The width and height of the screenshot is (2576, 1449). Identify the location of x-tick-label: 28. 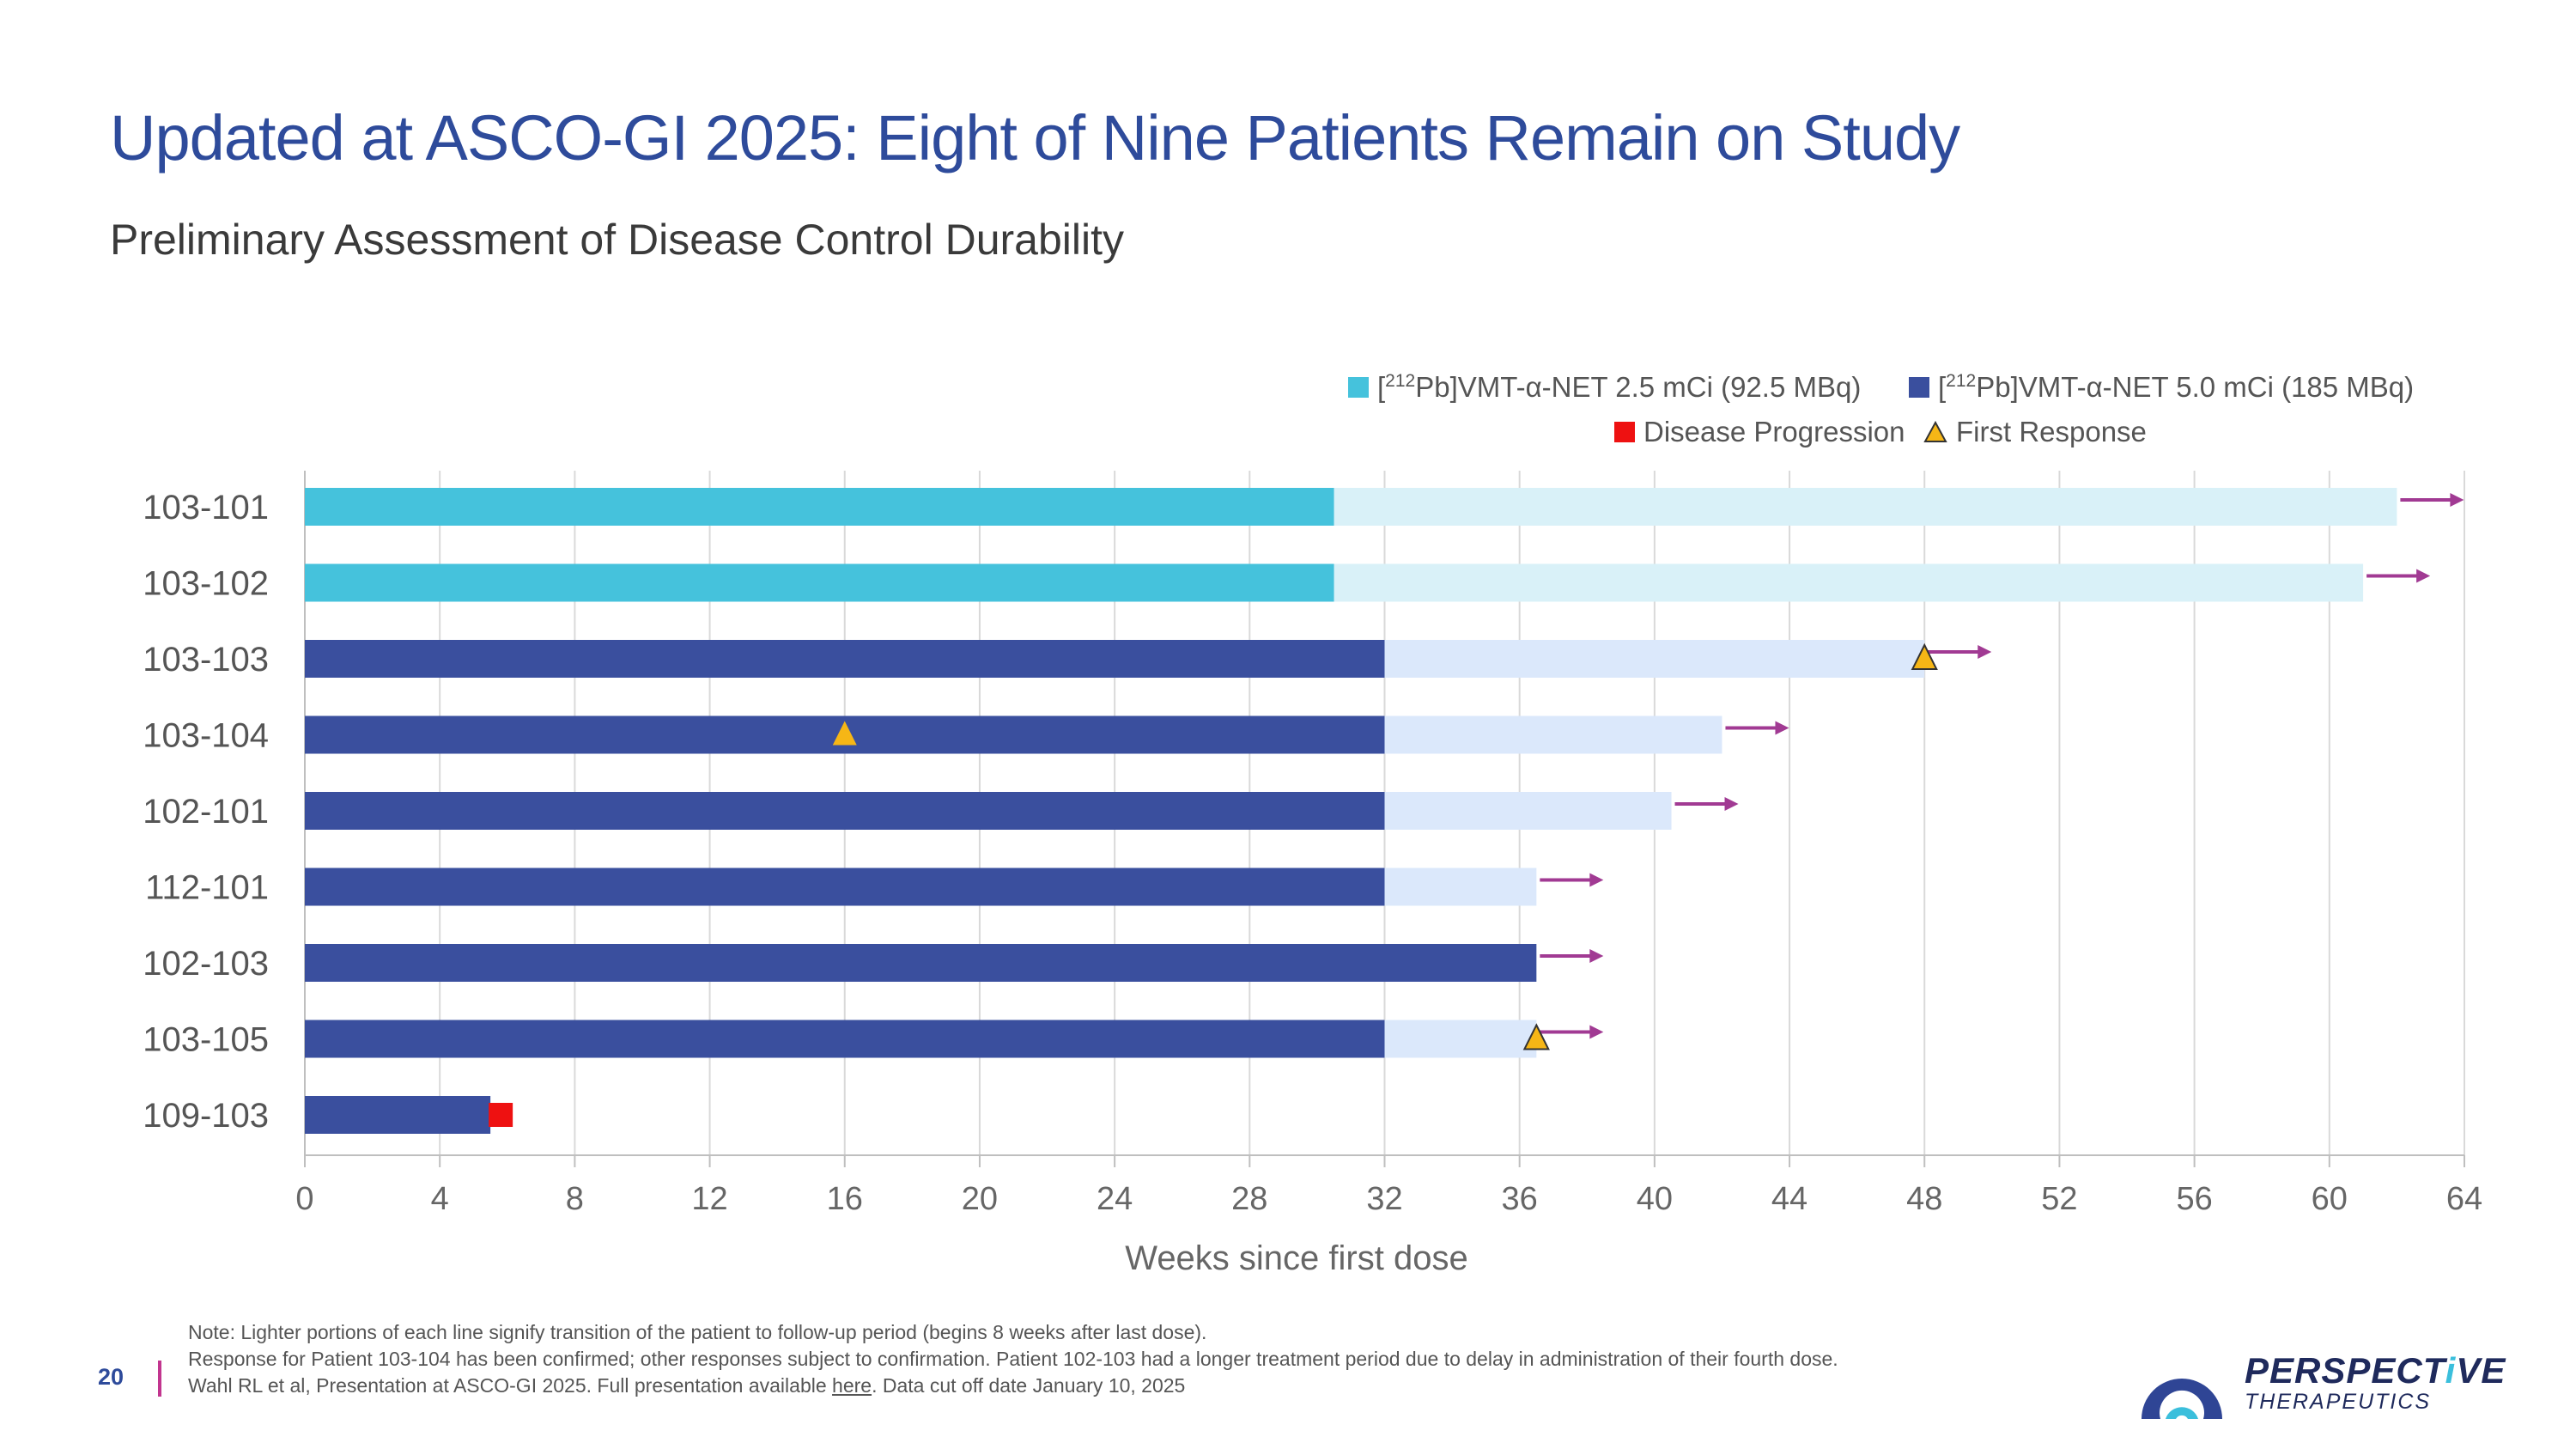
(1249, 1199).